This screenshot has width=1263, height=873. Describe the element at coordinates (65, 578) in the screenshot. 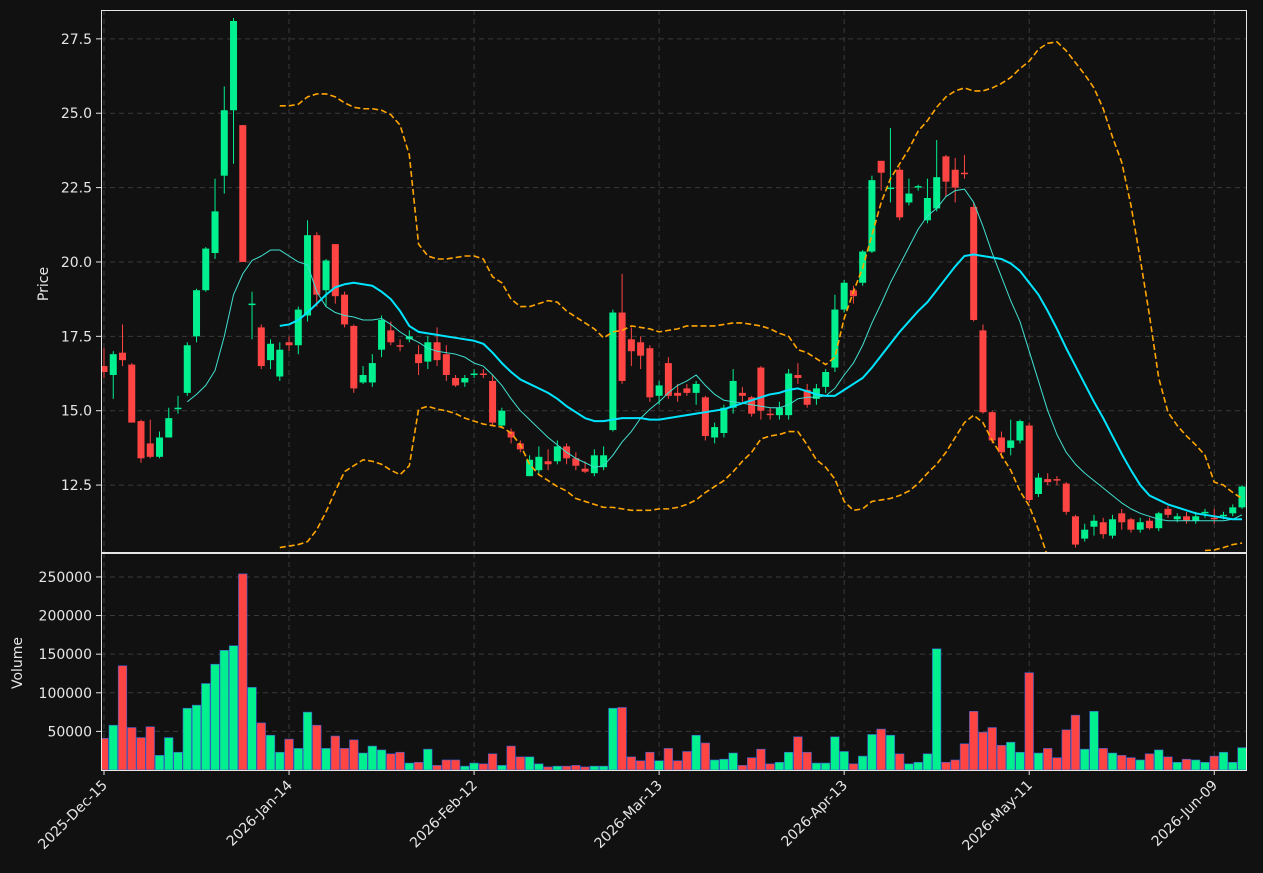

I see `volume-tick-label: 250000` at that location.